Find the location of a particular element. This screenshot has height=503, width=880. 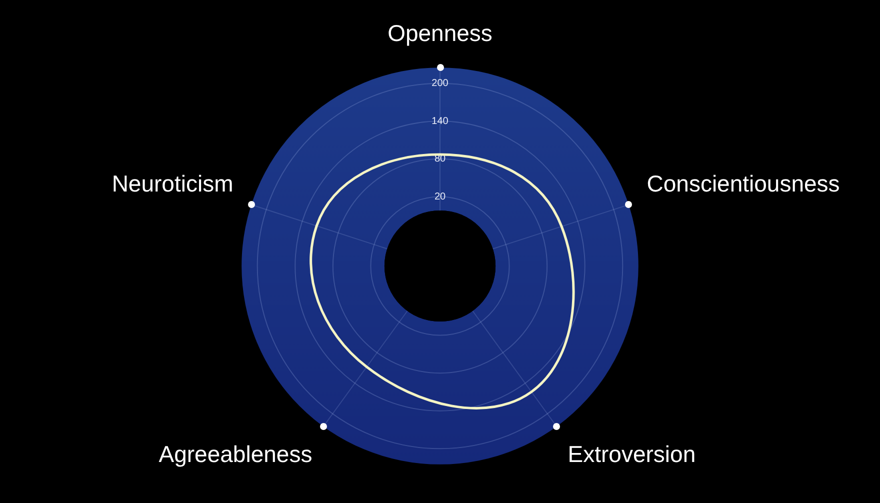

spoke-label: Agreeableness is located at coordinates (235, 454).